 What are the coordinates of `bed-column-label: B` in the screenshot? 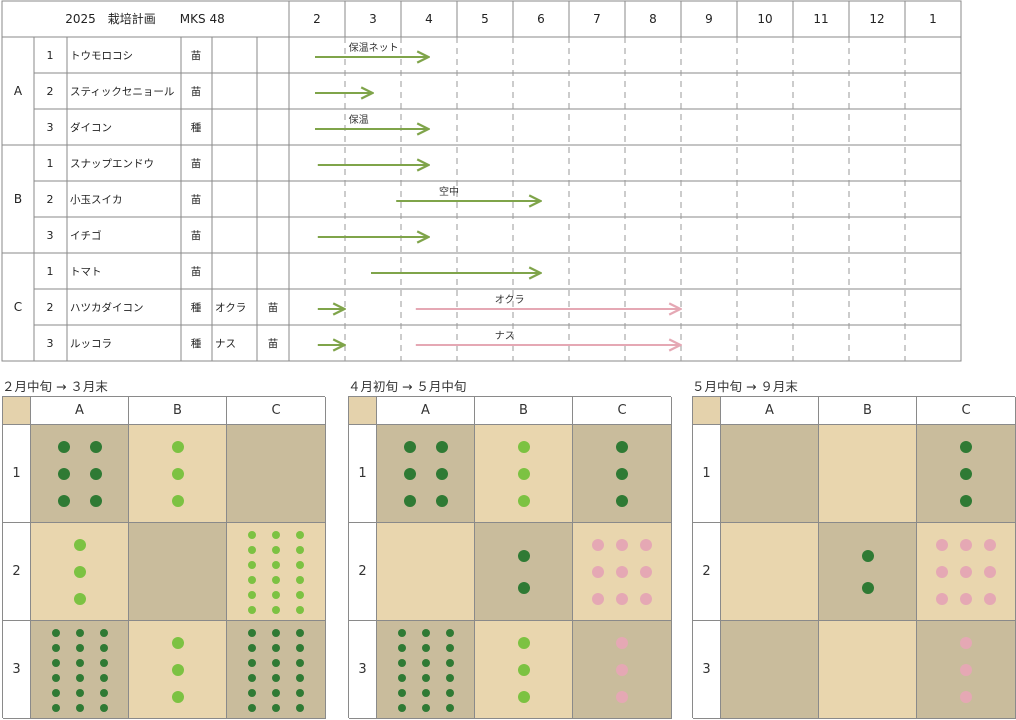 It's located at (868, 411).